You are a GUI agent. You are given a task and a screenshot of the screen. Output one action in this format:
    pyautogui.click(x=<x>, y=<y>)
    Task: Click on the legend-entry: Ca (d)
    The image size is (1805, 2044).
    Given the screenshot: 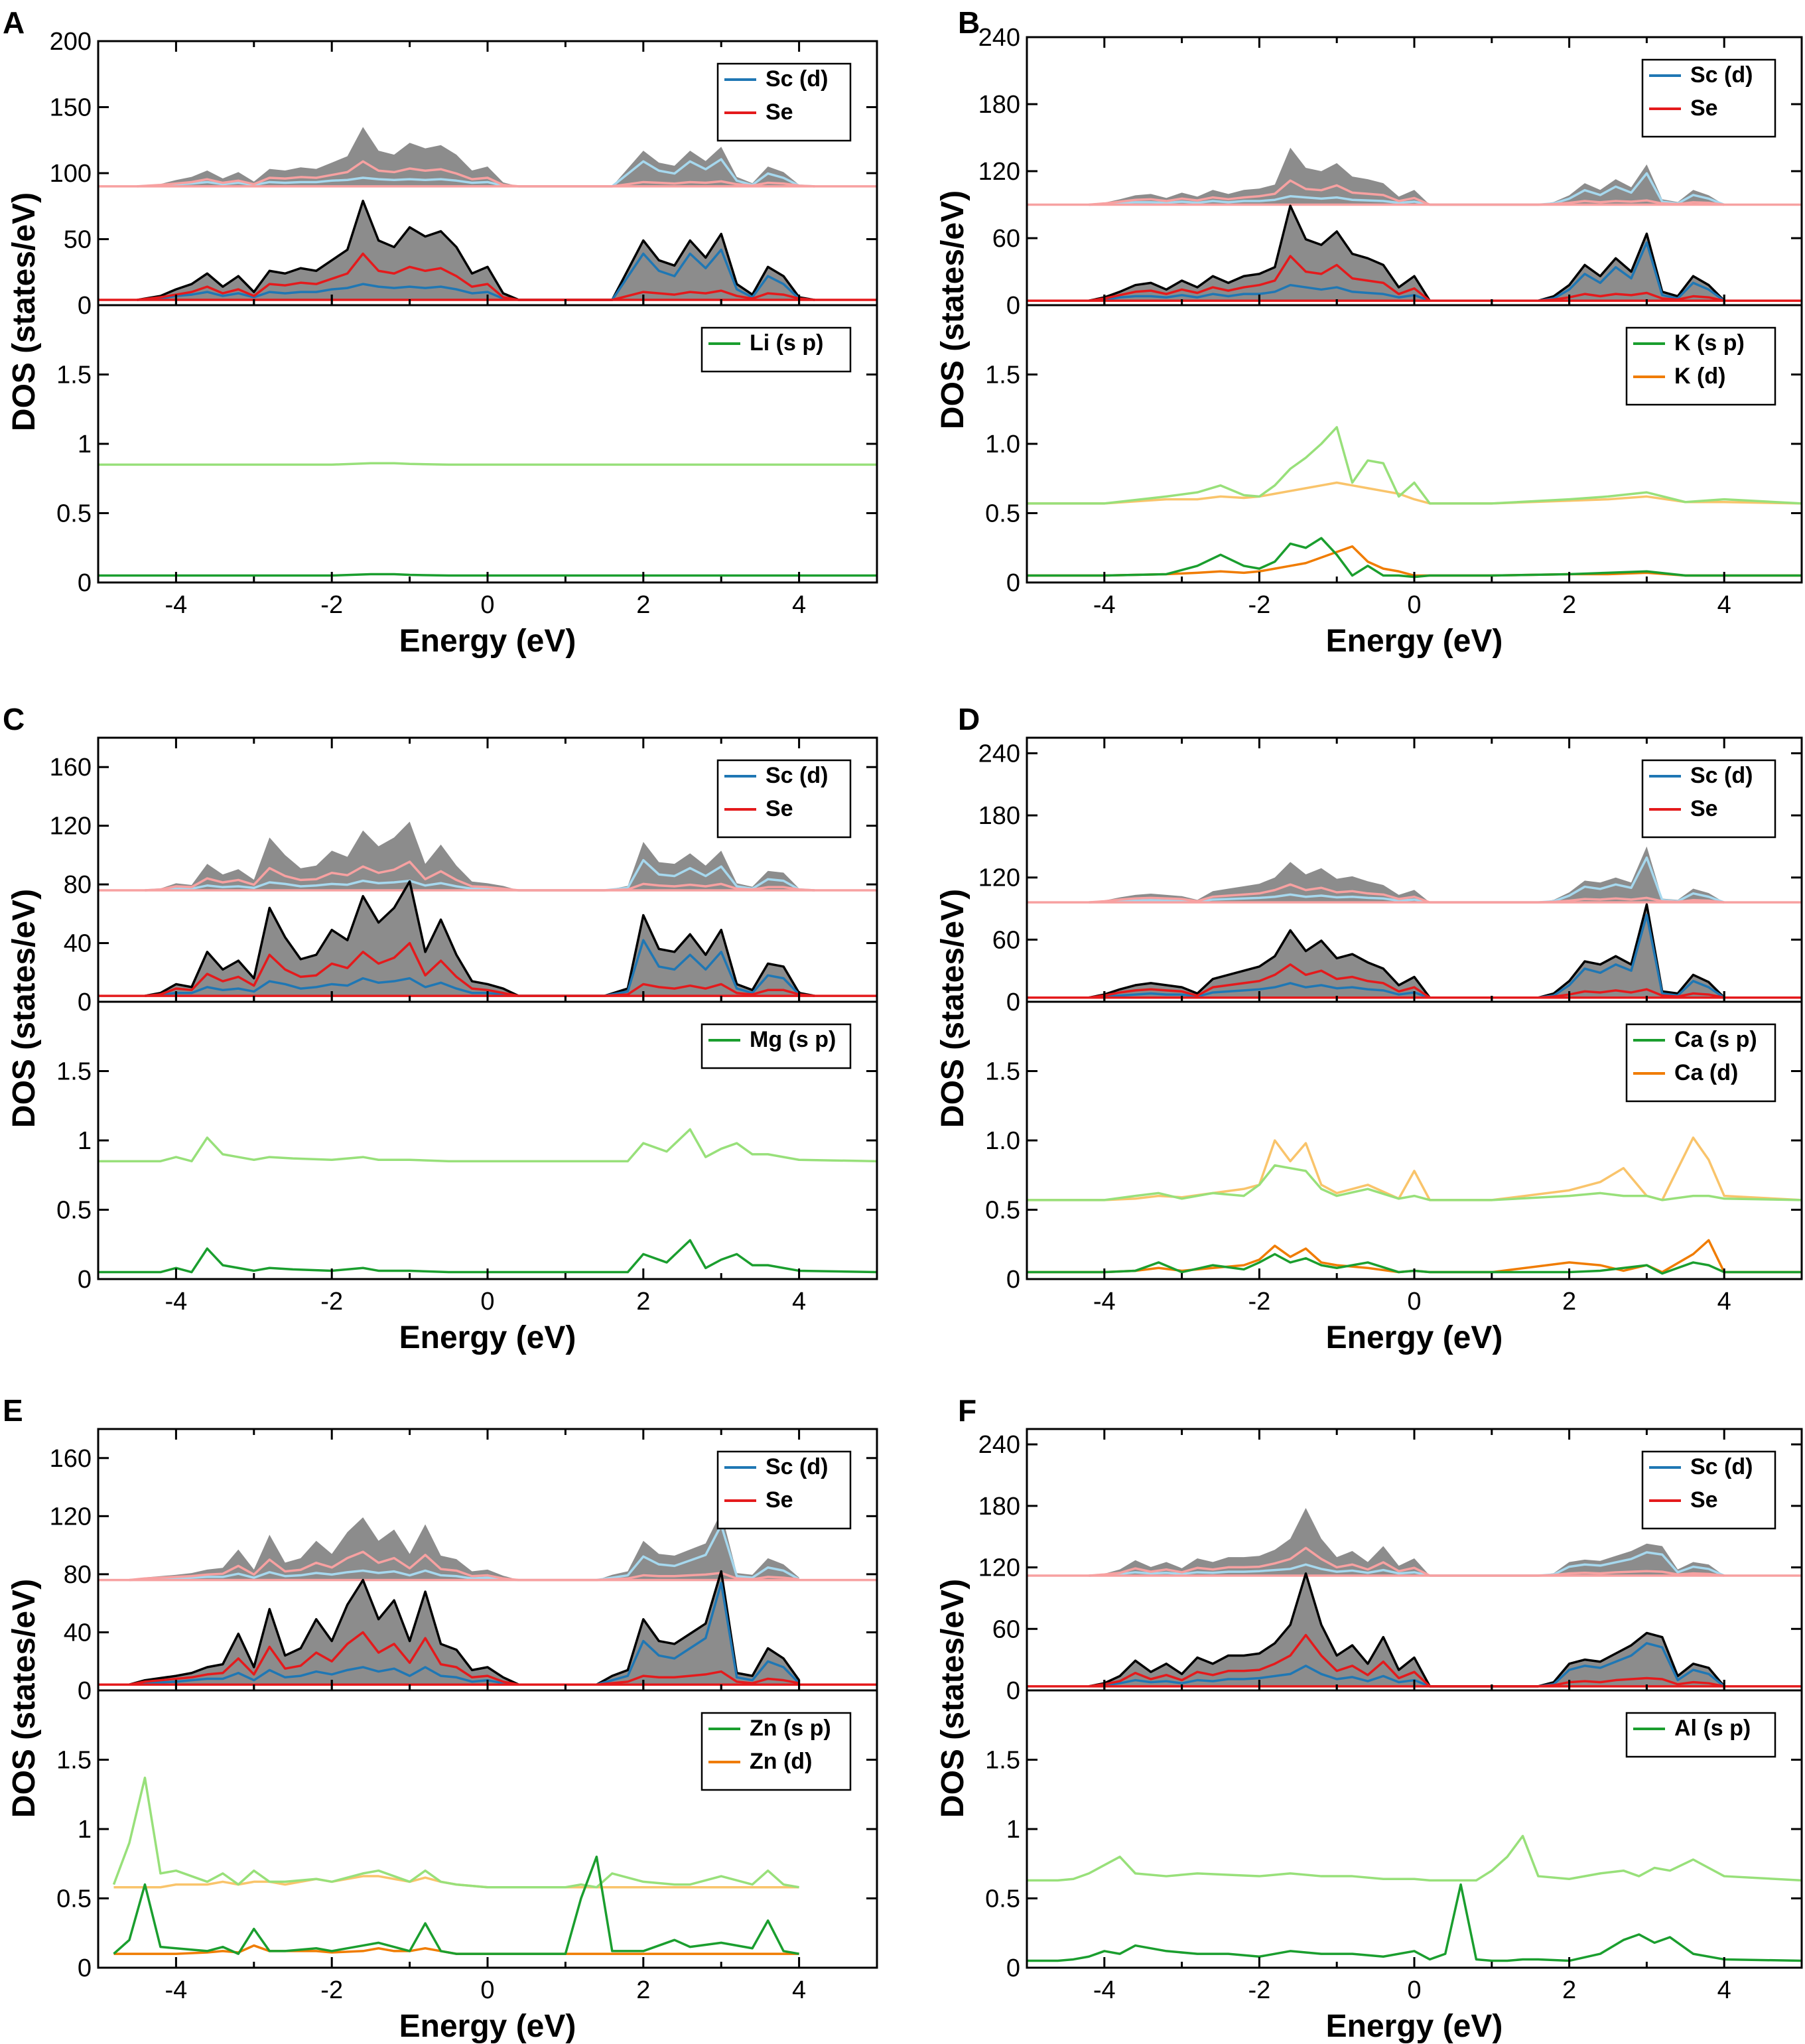 What is the action you would take?
    pyautogui.click(x=1706, y=1072)
    